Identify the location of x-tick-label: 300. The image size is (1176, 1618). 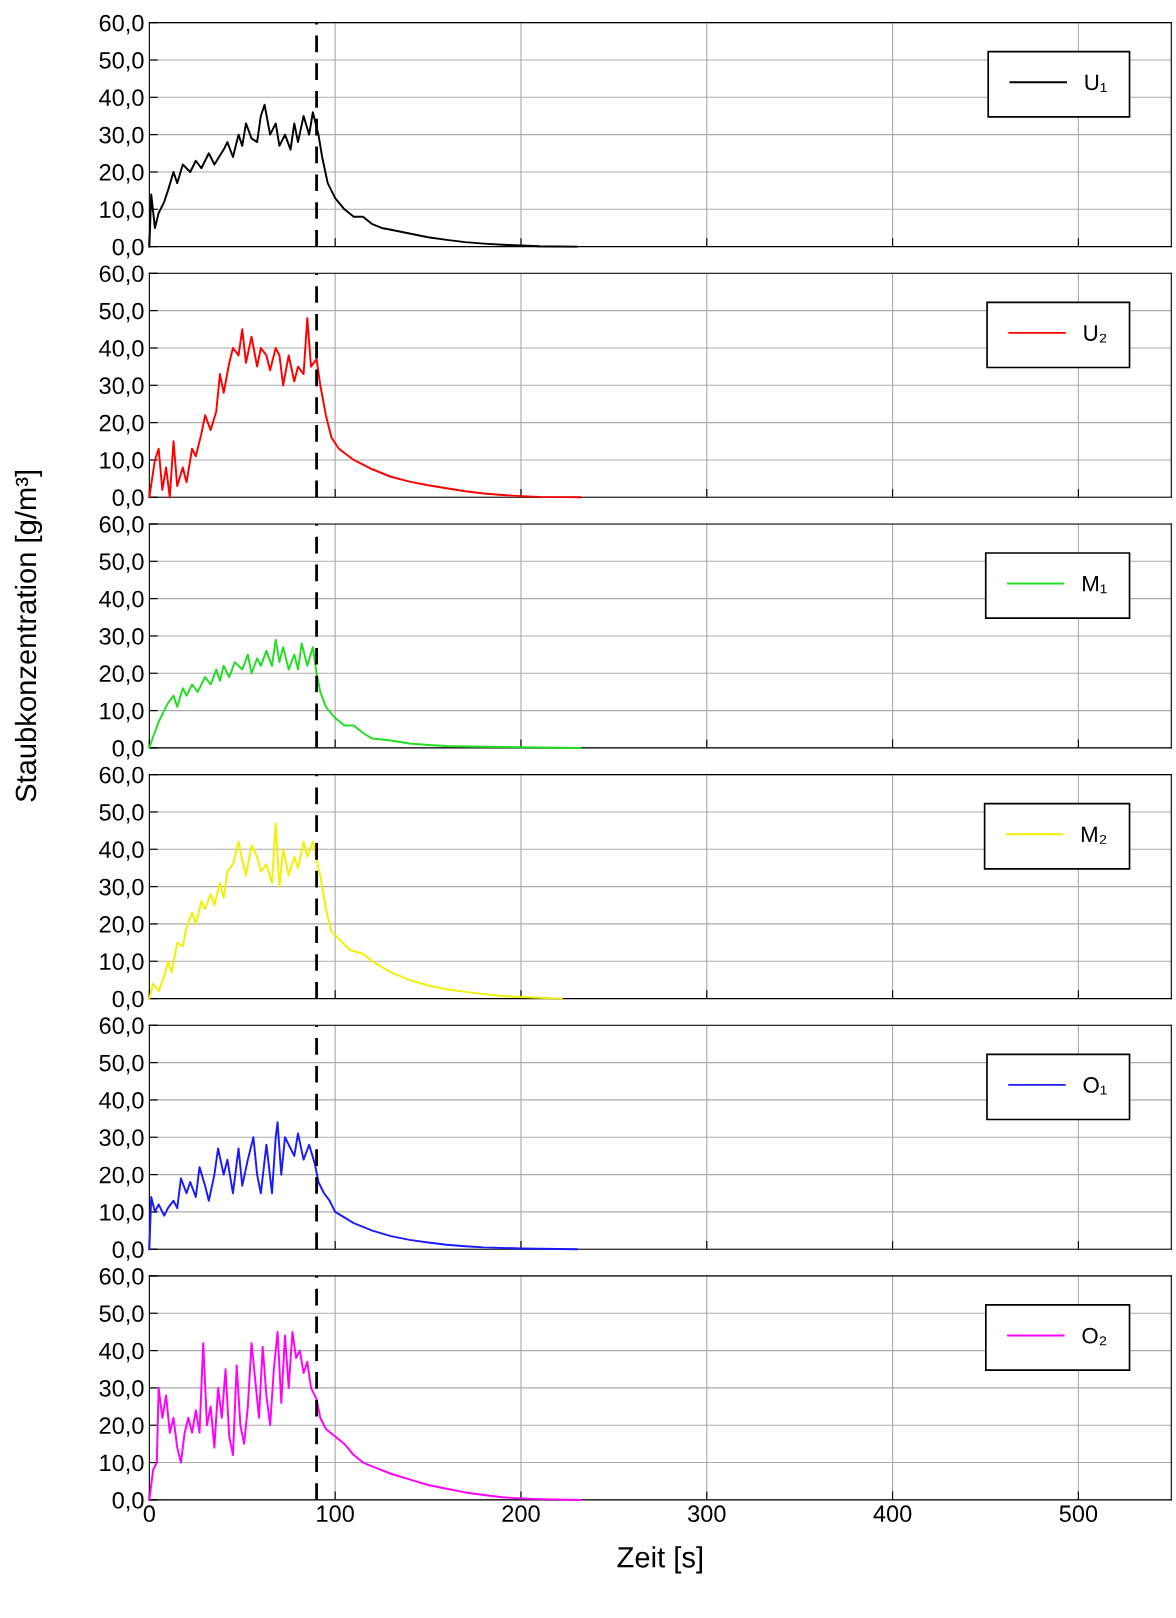
(706, 1514).